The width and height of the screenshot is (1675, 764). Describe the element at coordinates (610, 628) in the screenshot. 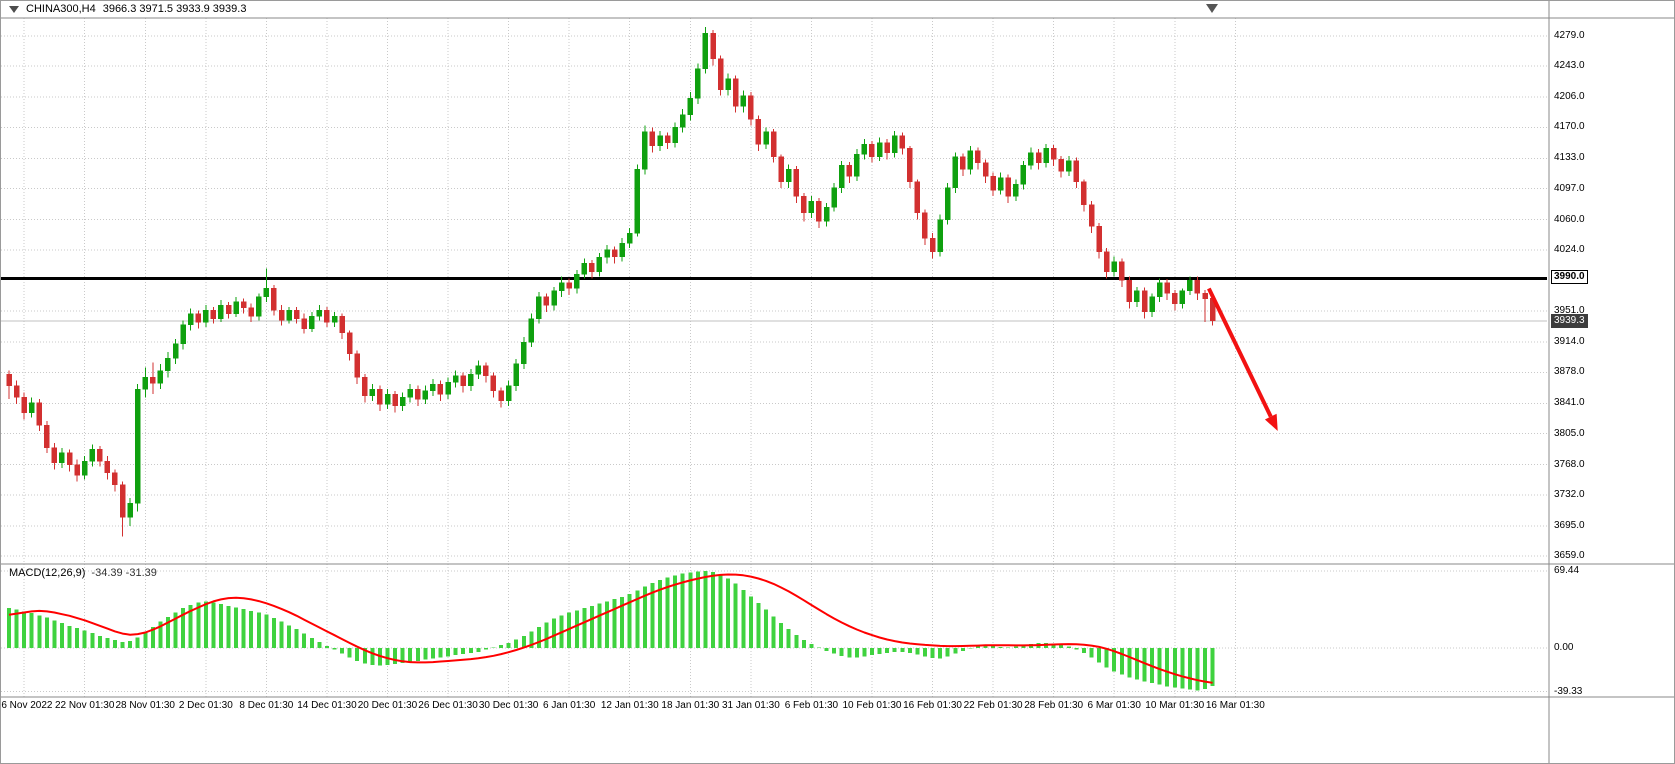

I see `macd-signal-line` at that location.